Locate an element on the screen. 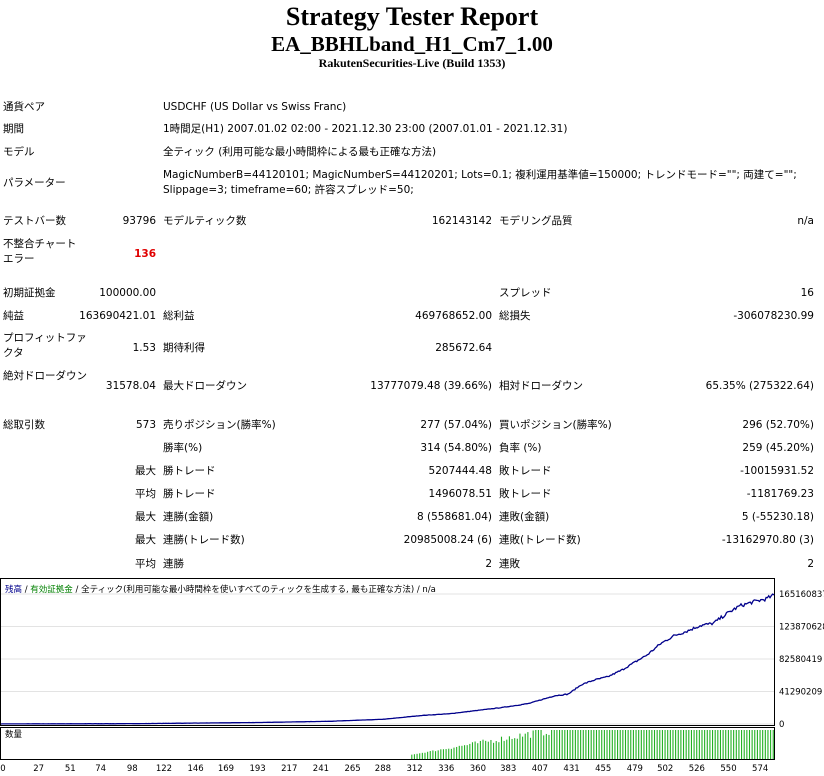  symbol-label: 通貨ペア is located at coordinates (24, 107).